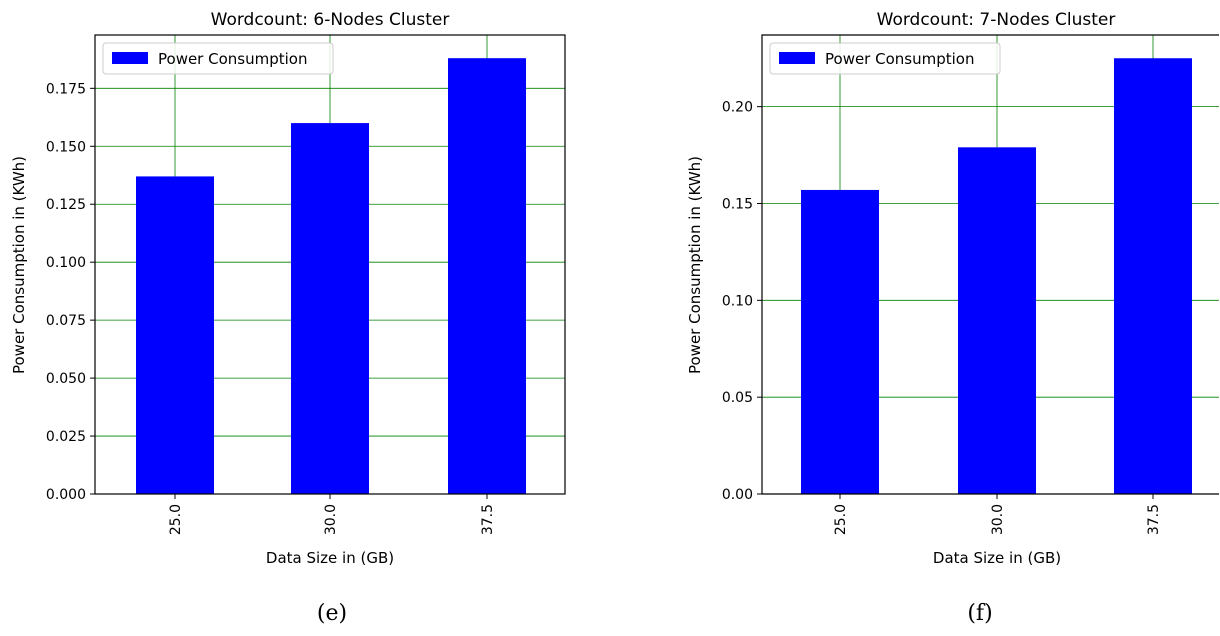 The height and width of the screenshot is (636, 1220). I want to click on y-ticks: 0.000 0.025 0.050 0.075 0.100 0.125 0.150 0.175, so click(70, 292).